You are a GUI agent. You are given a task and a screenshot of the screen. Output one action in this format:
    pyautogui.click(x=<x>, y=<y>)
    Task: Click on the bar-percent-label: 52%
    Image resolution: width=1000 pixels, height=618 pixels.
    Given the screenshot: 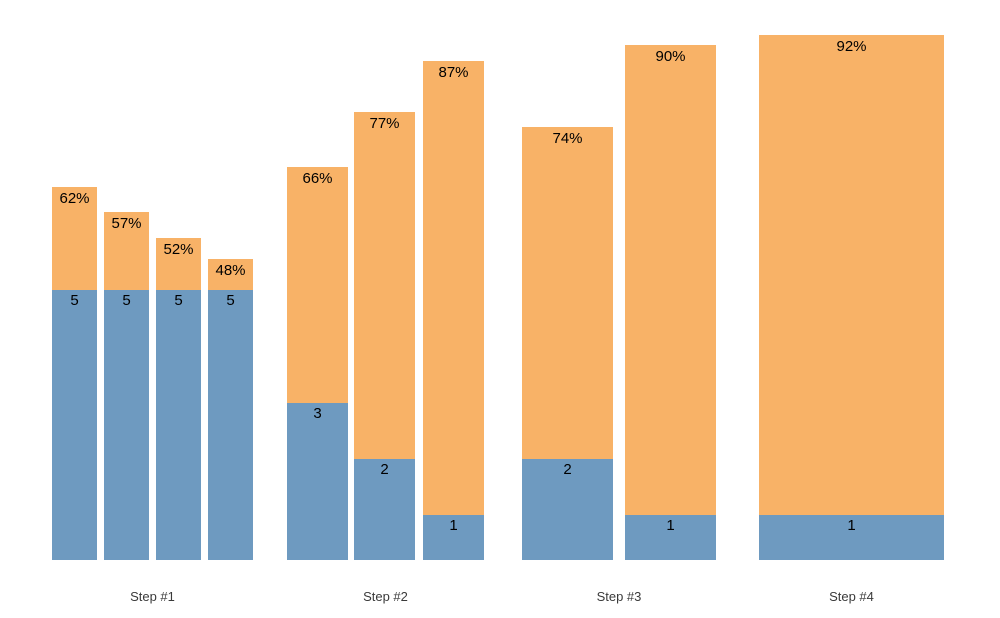 What is the action you would take?
    pyautogui.click(x=178, y=249)
    